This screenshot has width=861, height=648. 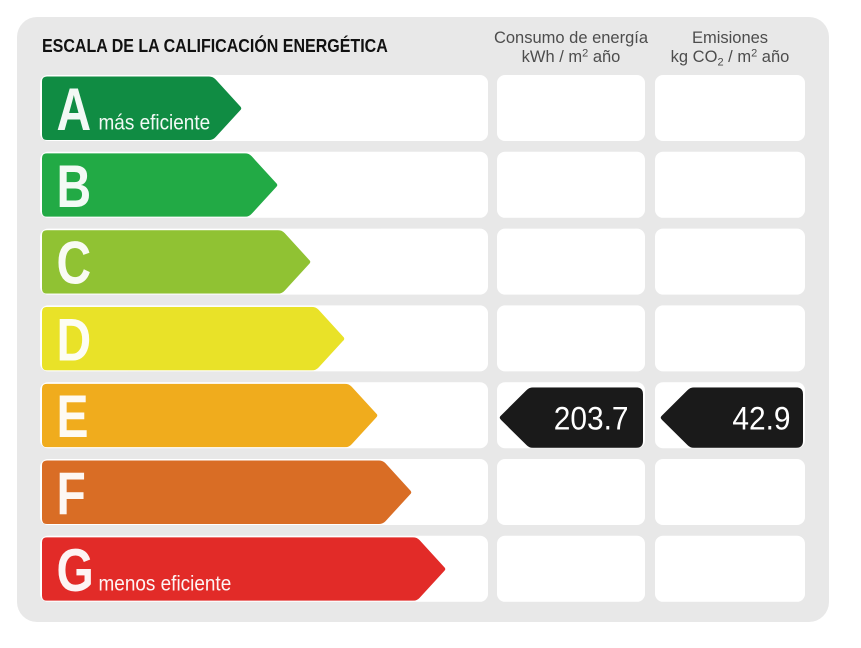 What do you see at coordinates (730, 58) in the screenshot?
I see `svg-text: kg CO2 / m2 año` at bounding box center [730, 58].